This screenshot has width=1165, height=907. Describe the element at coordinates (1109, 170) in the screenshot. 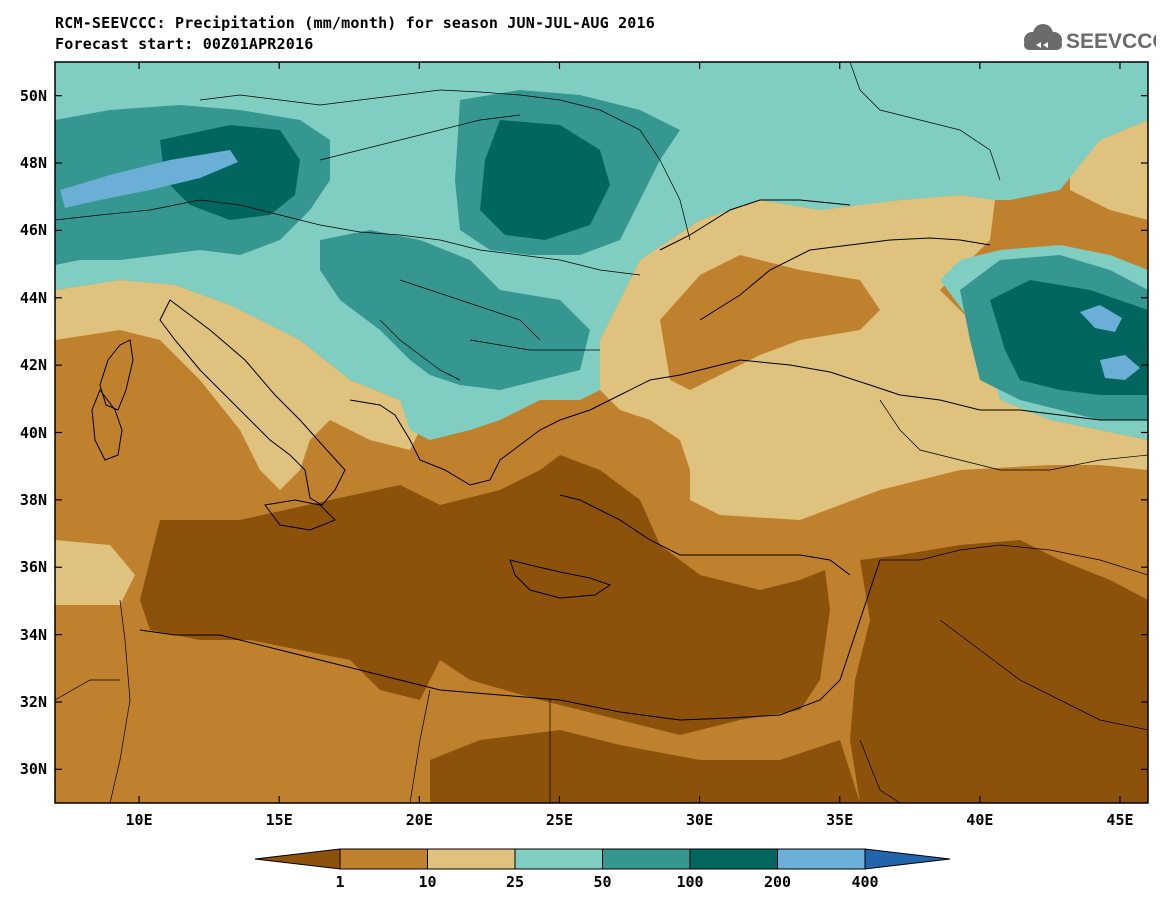

I see `precip-field-10-25-ne-corner` at that location.